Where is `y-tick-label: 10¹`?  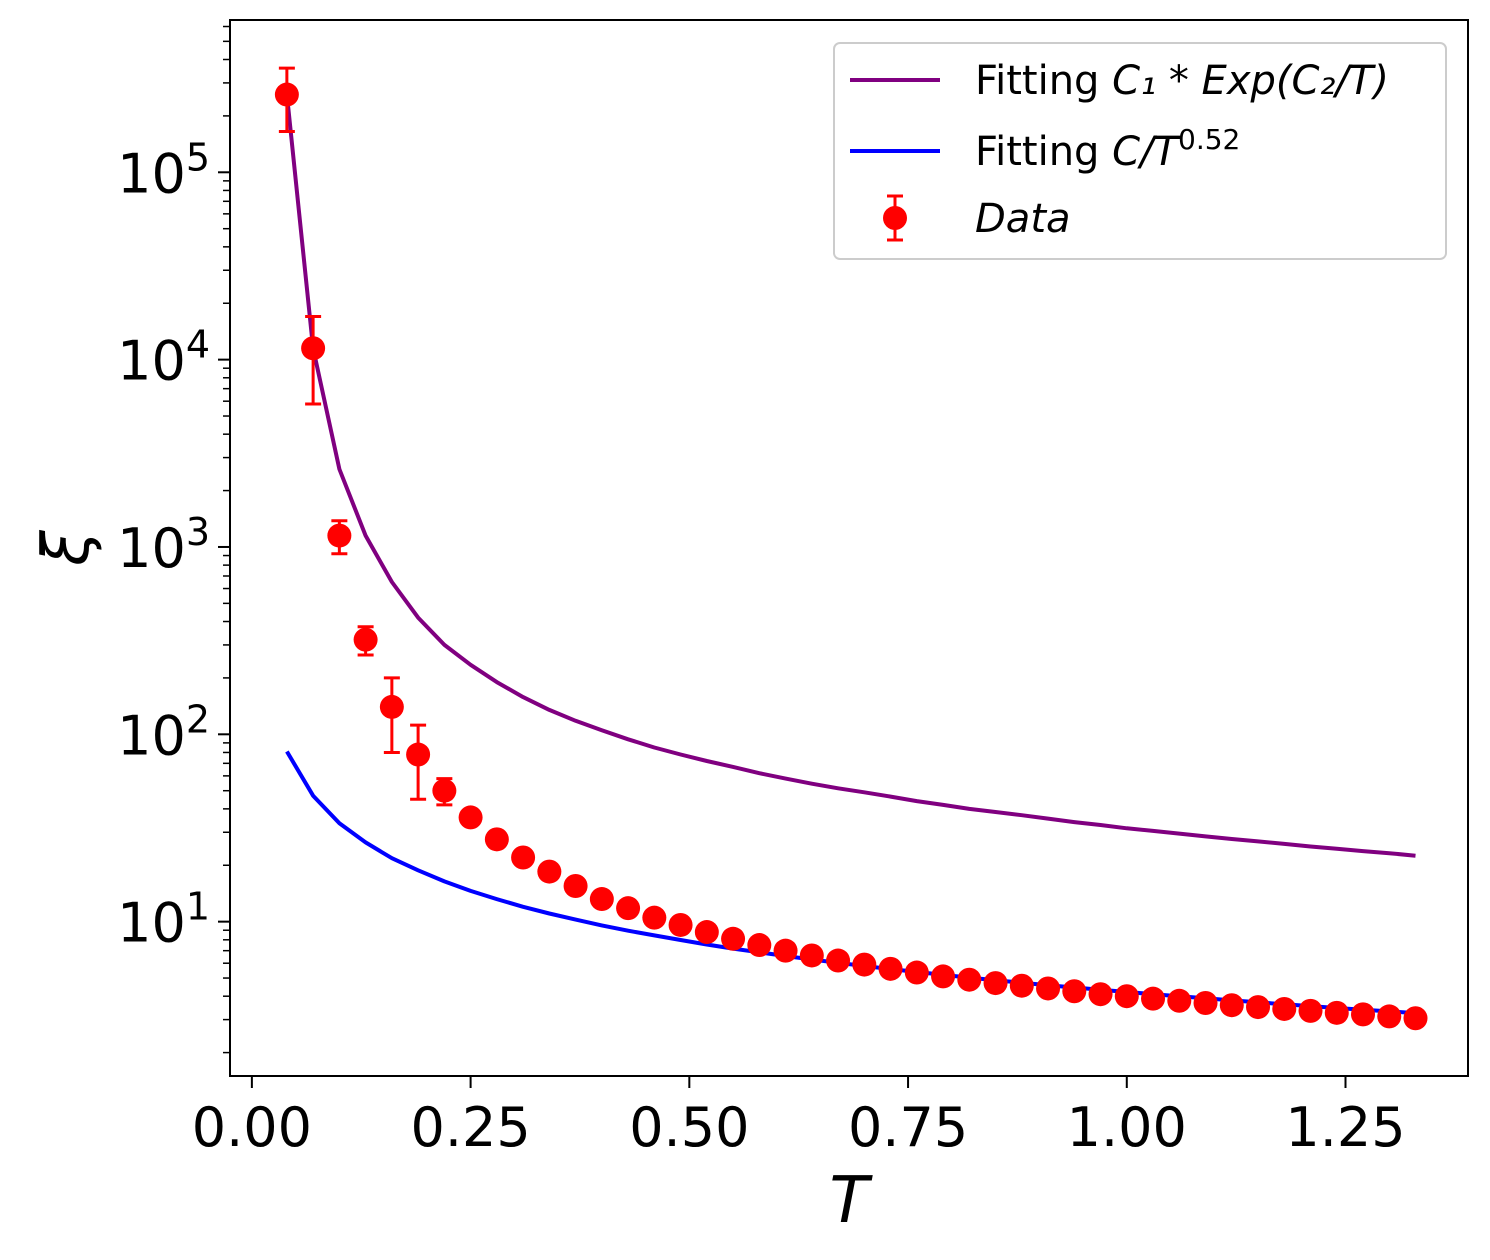 y-tick-label: 10¹ is located at coordinates (163, 920).